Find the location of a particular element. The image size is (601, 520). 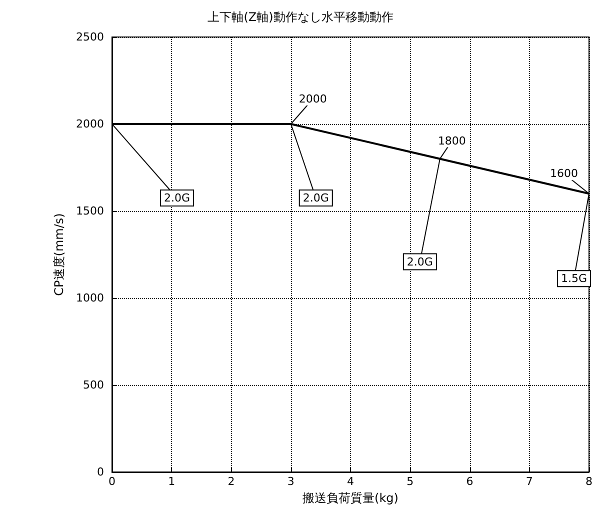

x-tick-label: 0 is located at coordinates (112, 481).